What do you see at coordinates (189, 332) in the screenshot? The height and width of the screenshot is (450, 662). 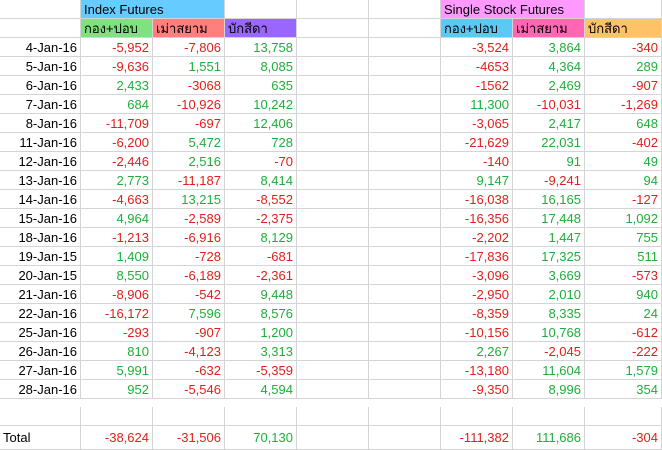 I see `index-value-cell: -907` at bounding box center [189, 332].